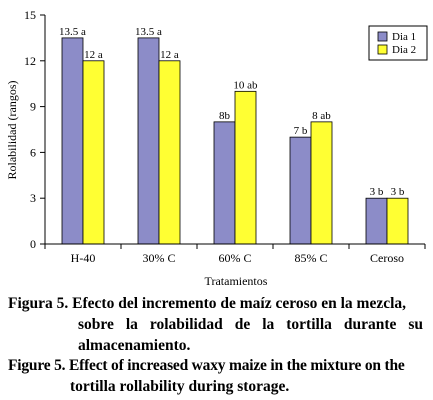  Describe the element at coordinates (12, 130) in the screenshot. I see `y-axis-label: Rolabilidad (rangos)` at that location.